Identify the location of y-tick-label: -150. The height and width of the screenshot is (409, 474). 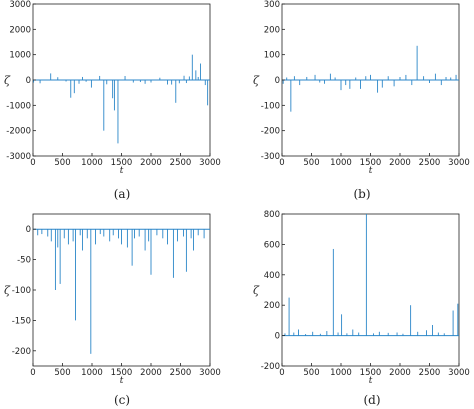
(21, 321).